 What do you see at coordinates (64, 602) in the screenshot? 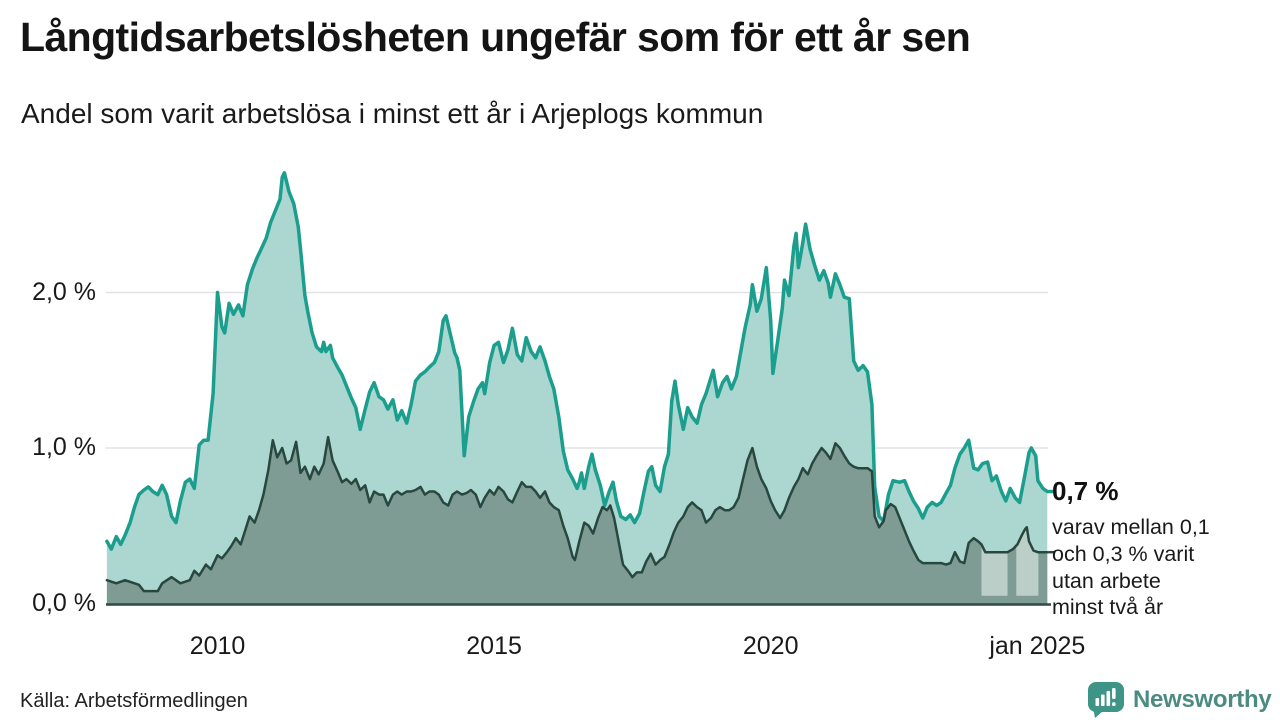
I see `y-axis-tick-label: 0,0 %` at bounding box center [64, 602].